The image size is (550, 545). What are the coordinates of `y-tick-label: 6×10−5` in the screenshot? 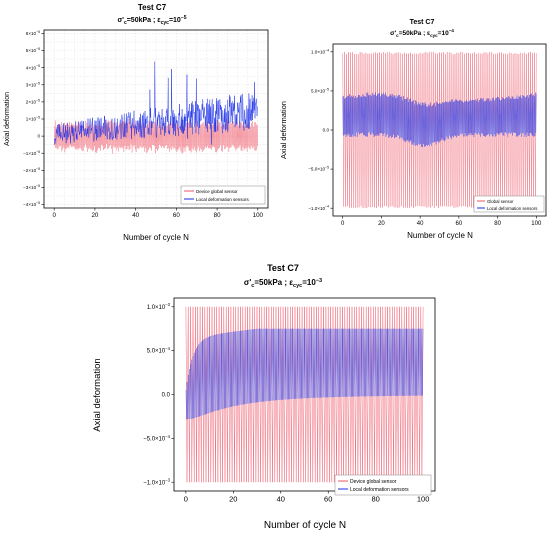 It's located at (33, 33).